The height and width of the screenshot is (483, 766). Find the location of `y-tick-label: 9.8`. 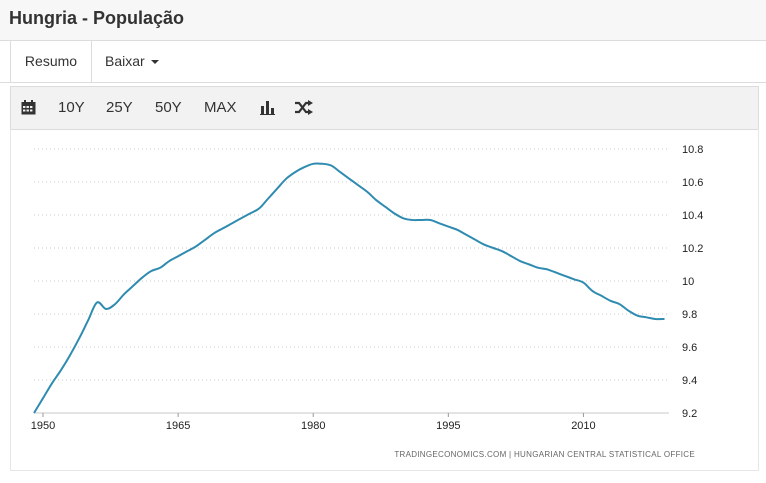

y-tick-label: 9.8 is located at coordinates (689, 315).